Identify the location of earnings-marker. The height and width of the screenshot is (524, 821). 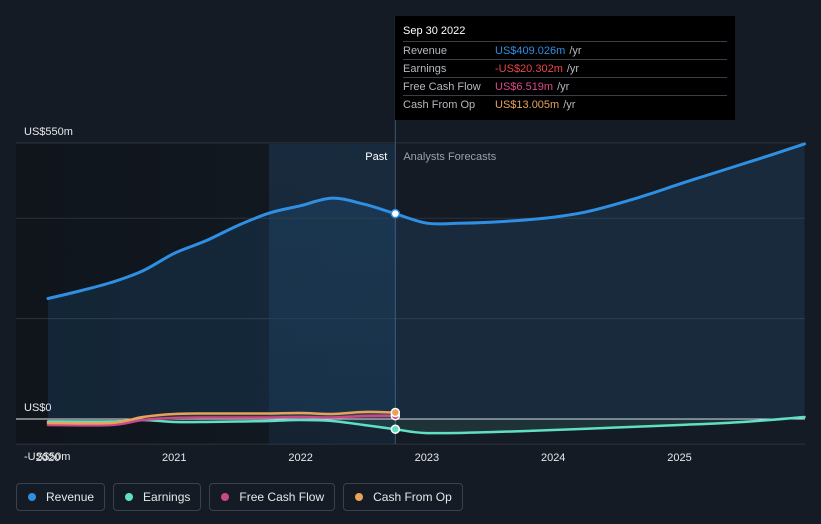
(395, 429).